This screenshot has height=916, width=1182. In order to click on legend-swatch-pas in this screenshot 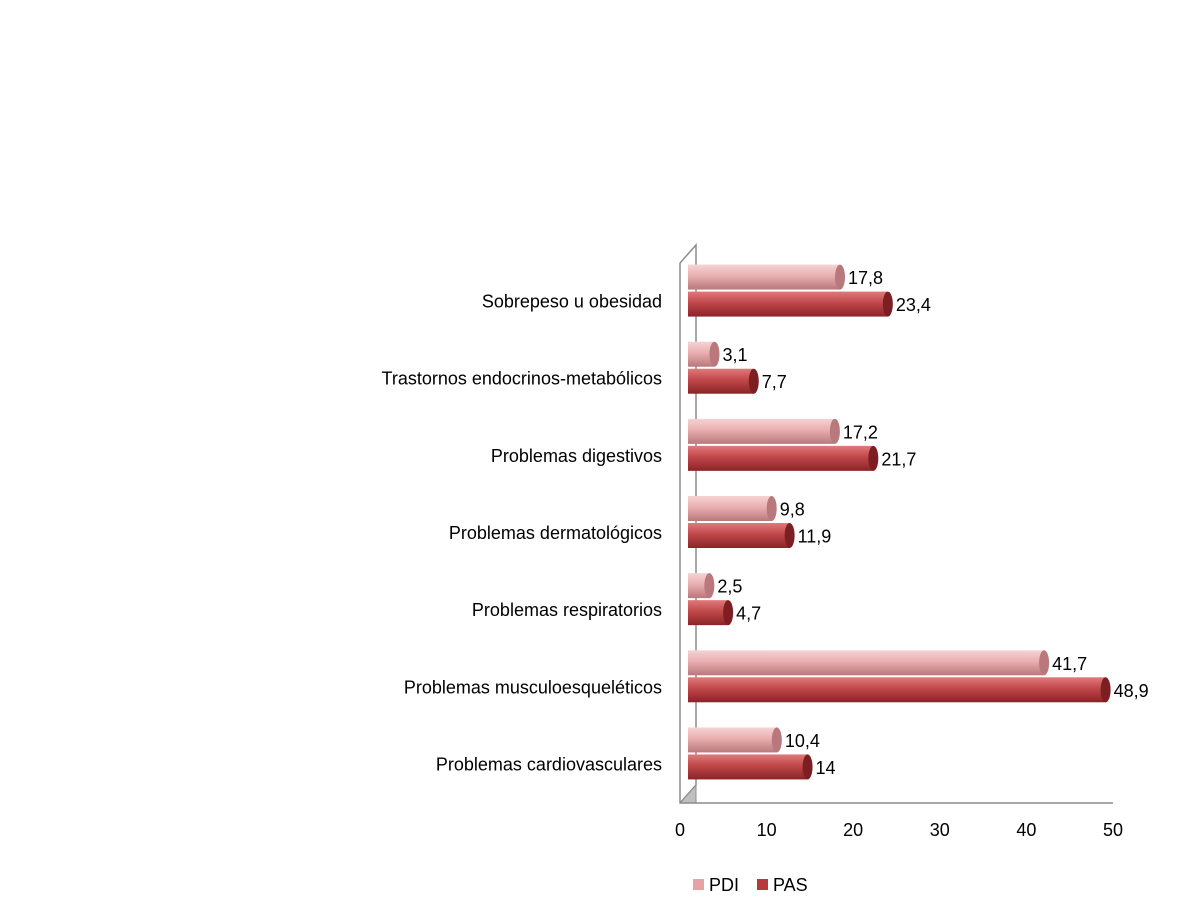, I will do `click(762, 884)`.